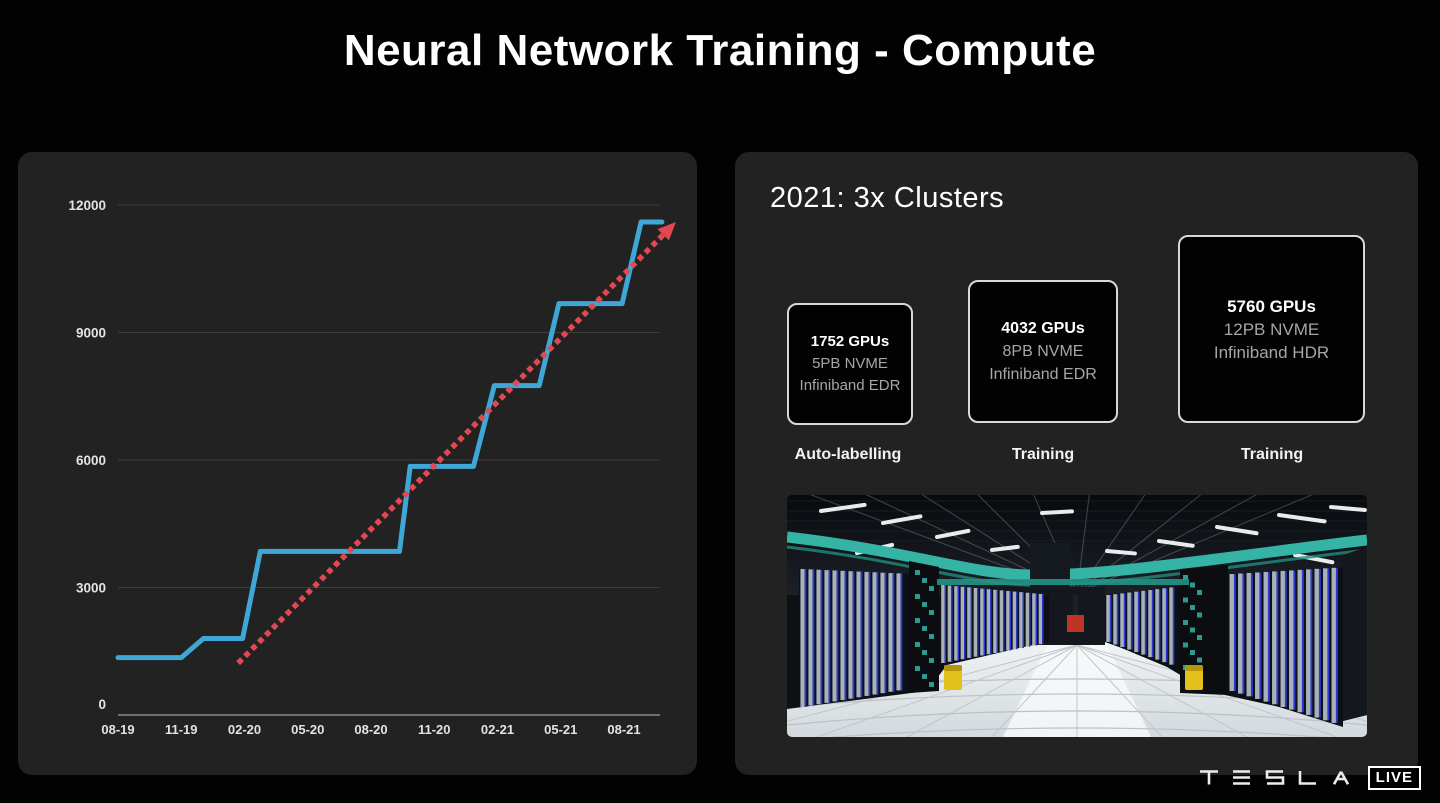  Describe the element at coordinates (370, 729) in the screenshot. I see `svg-text: 08-20` at that location.